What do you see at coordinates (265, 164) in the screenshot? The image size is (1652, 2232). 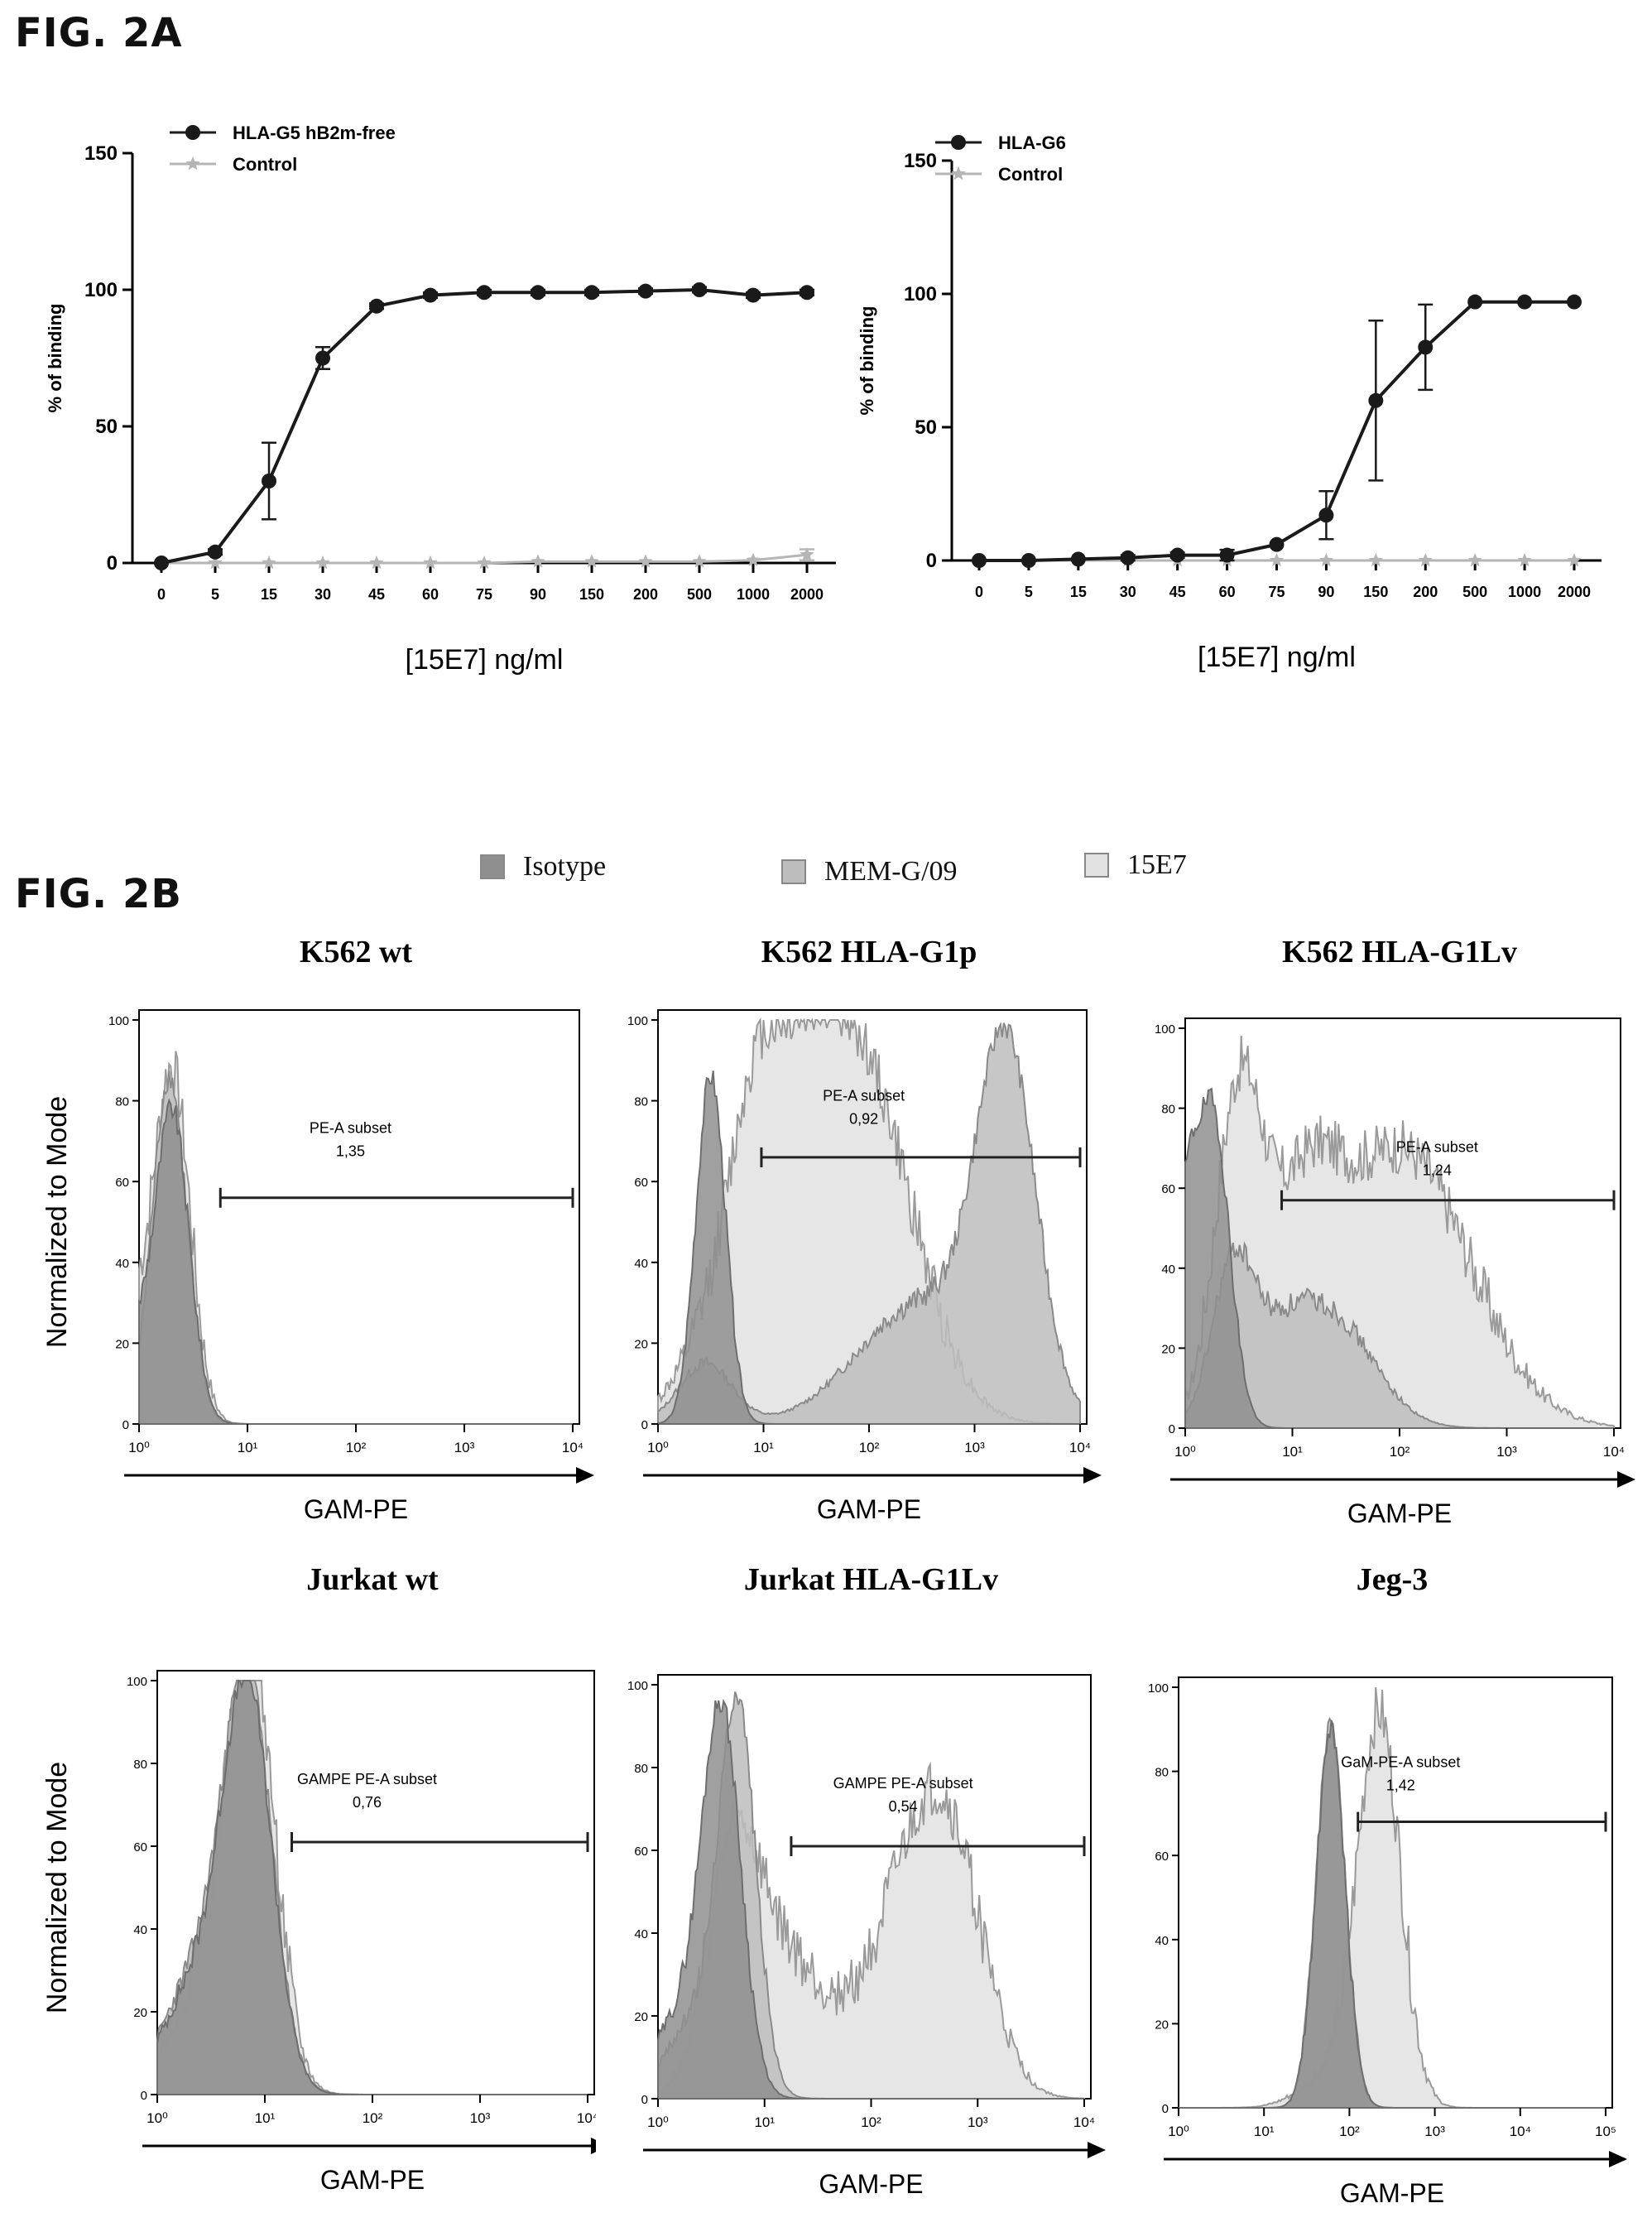 I see `legend-label: Control` at bounding box center [265, 164].